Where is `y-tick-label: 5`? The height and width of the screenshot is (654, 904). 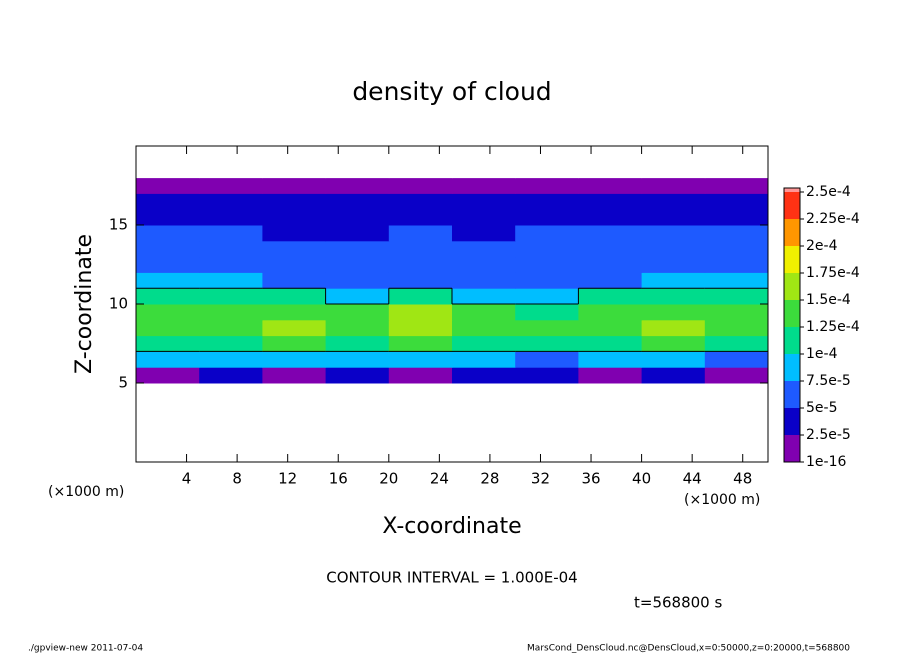
y-tick-label: 5 is located at coordinates (123, 383).